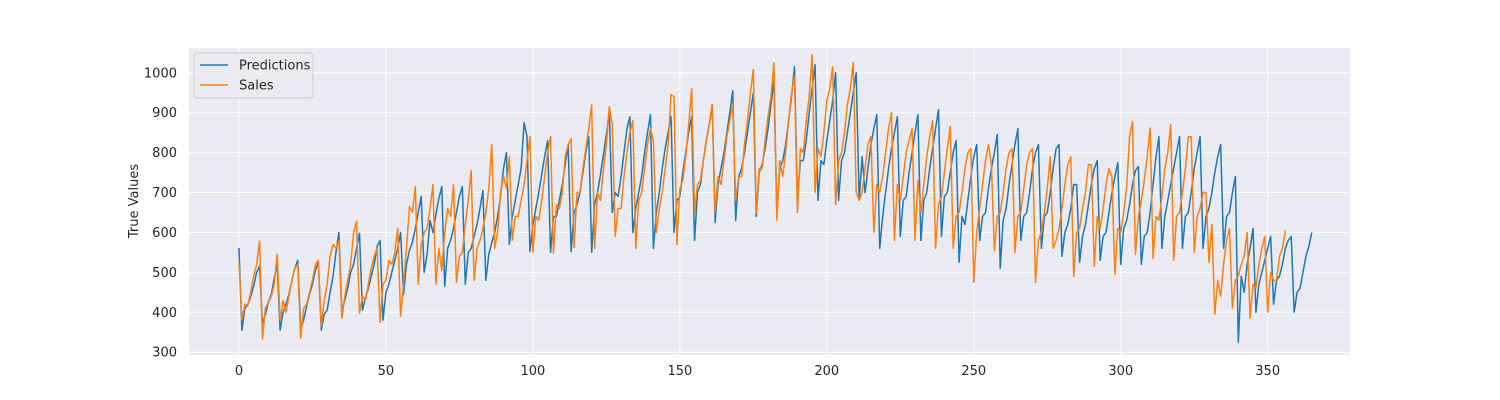  What do you see at coordinates (164, 353) in the screenshot?
I see `y-tick-label: 300` at bounding box center [164, 353].